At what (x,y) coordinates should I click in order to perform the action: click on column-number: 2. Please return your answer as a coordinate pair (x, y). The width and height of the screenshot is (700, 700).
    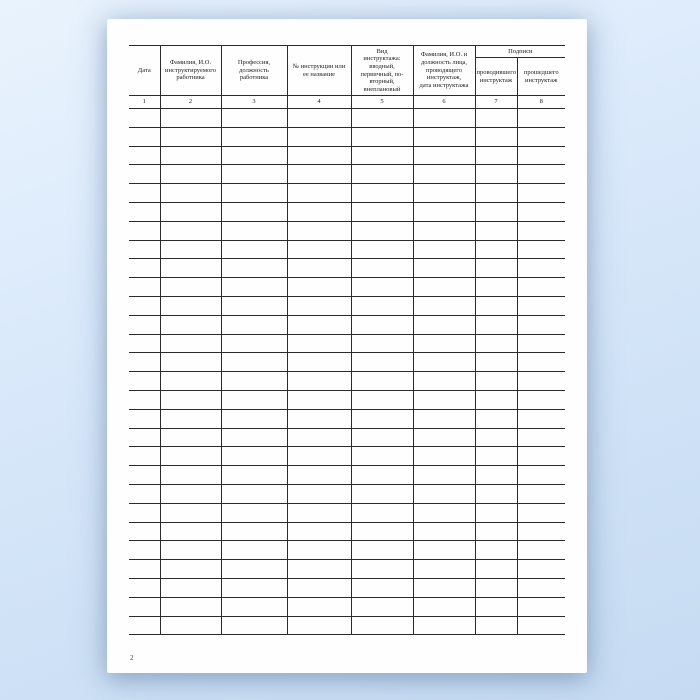
    Looking at the image, I should click on (190, 102).